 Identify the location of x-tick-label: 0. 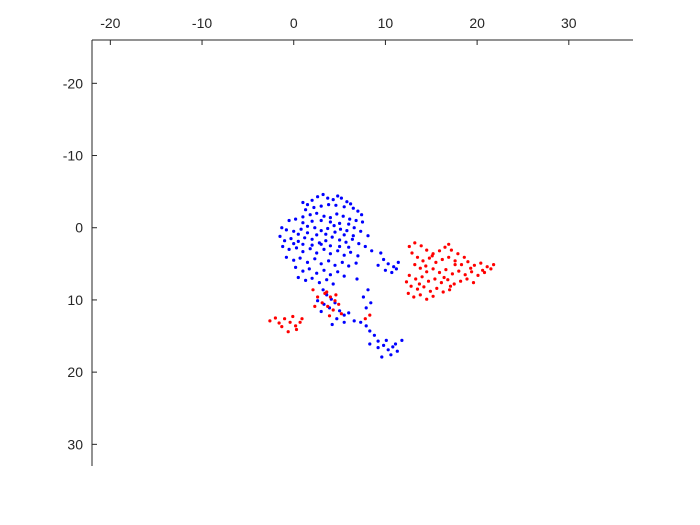
(294, 23).